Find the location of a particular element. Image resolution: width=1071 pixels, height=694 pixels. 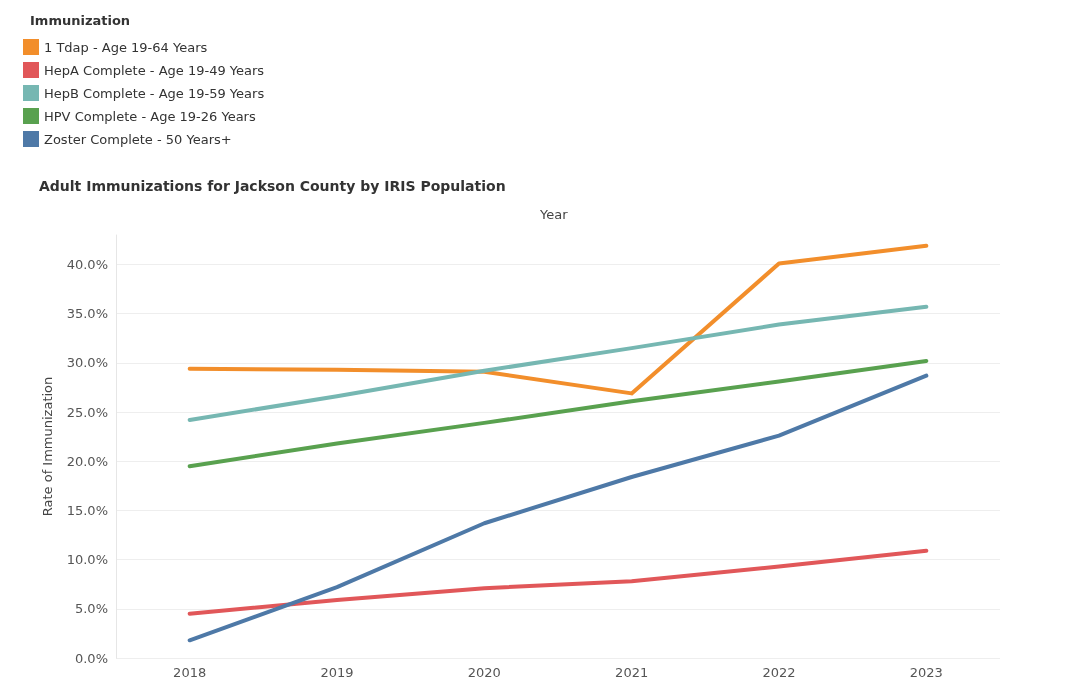

y-tick-label: 0.0% is located at coordinates (91, 658).